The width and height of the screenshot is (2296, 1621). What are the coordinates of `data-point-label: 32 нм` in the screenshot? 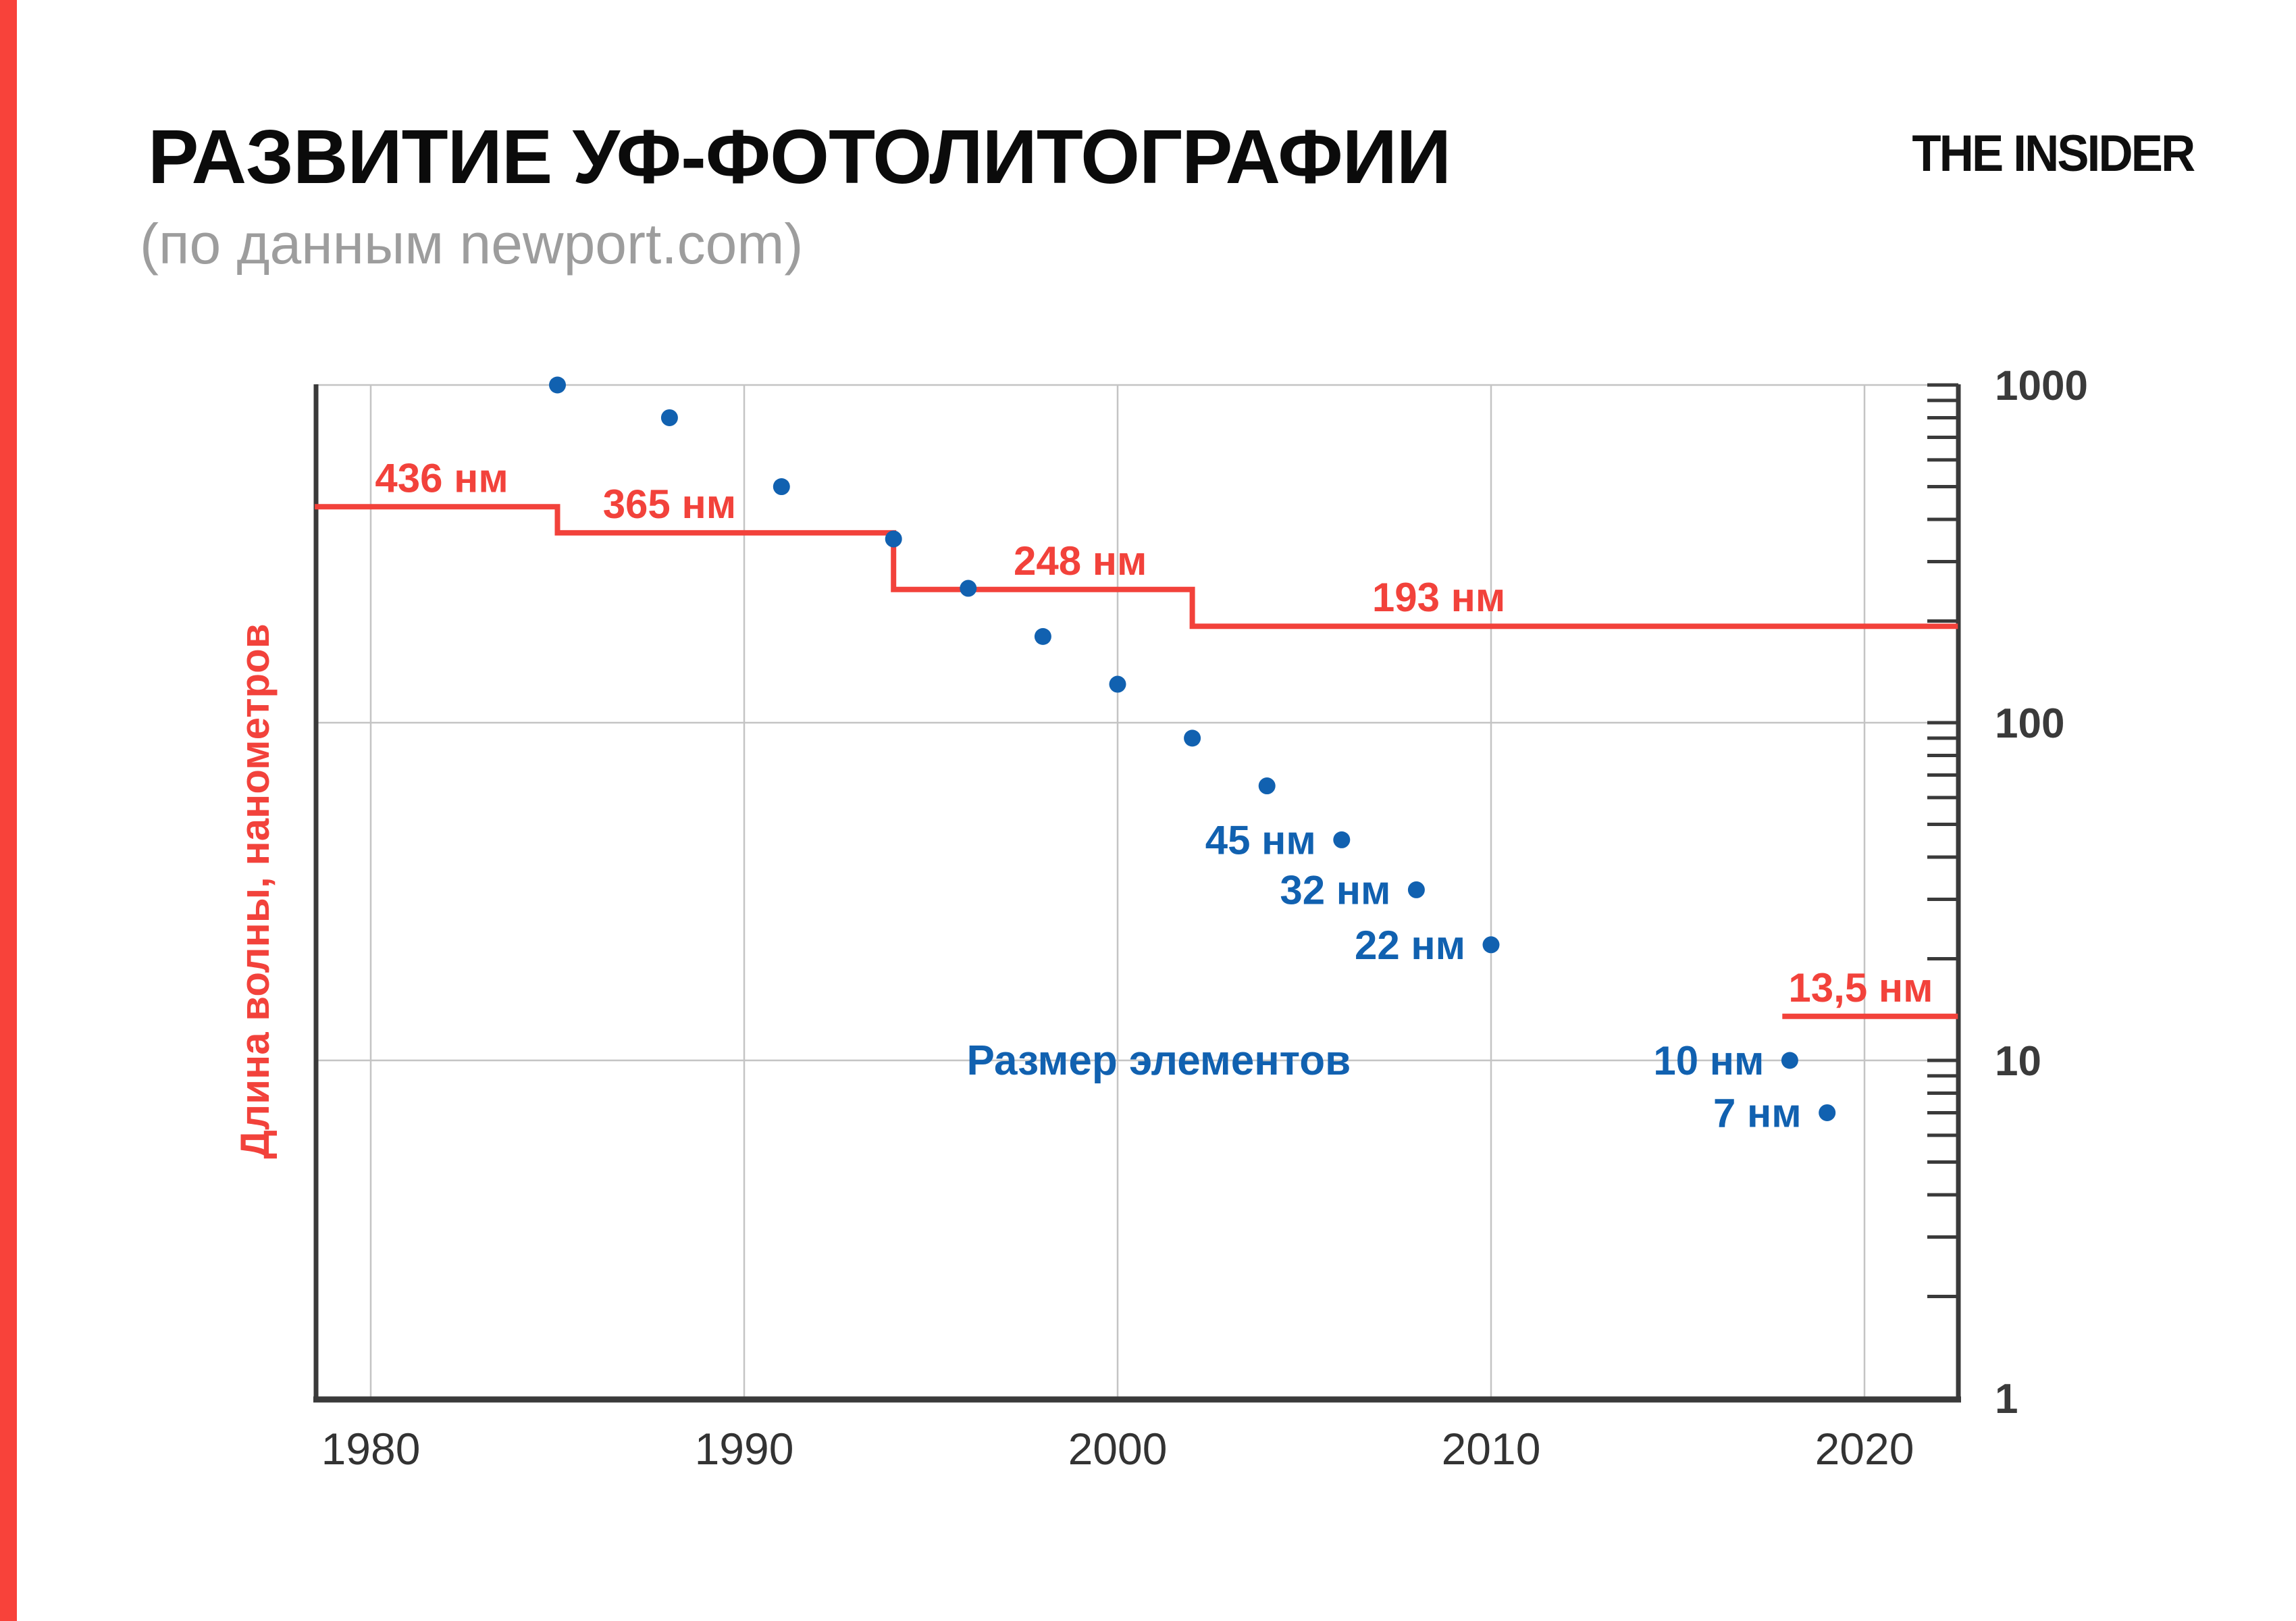 It's located at (1335, 889).